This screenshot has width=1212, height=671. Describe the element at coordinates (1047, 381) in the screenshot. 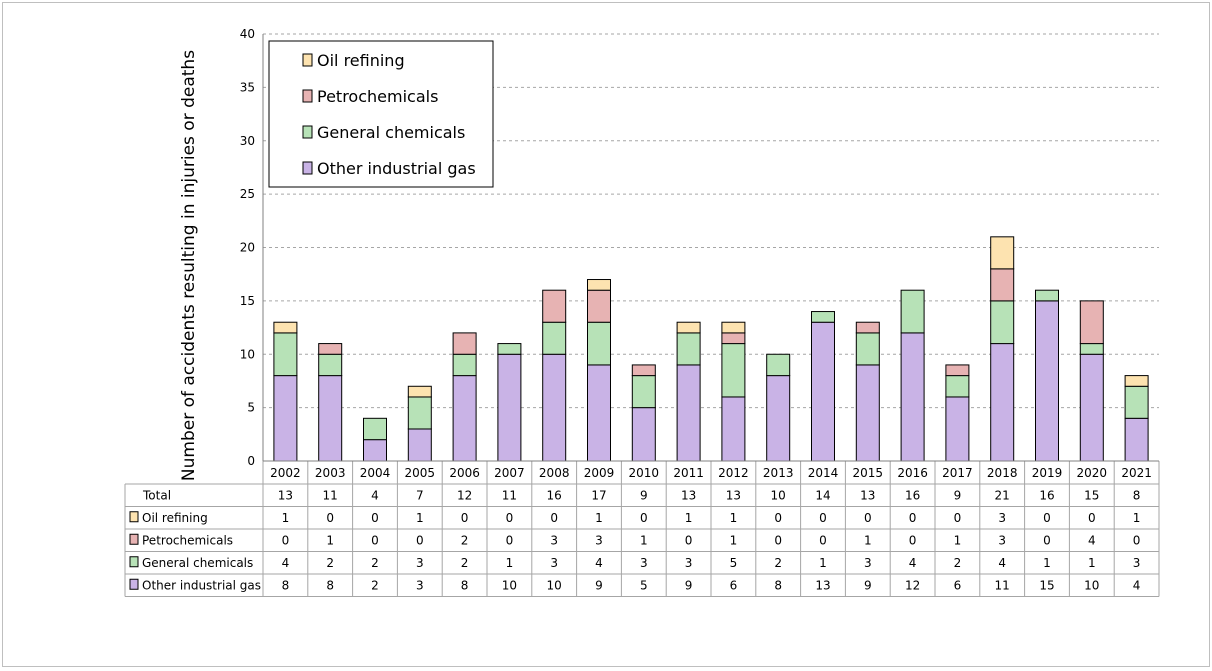

I see `bar-2019-other-industrial-gas` at that location.